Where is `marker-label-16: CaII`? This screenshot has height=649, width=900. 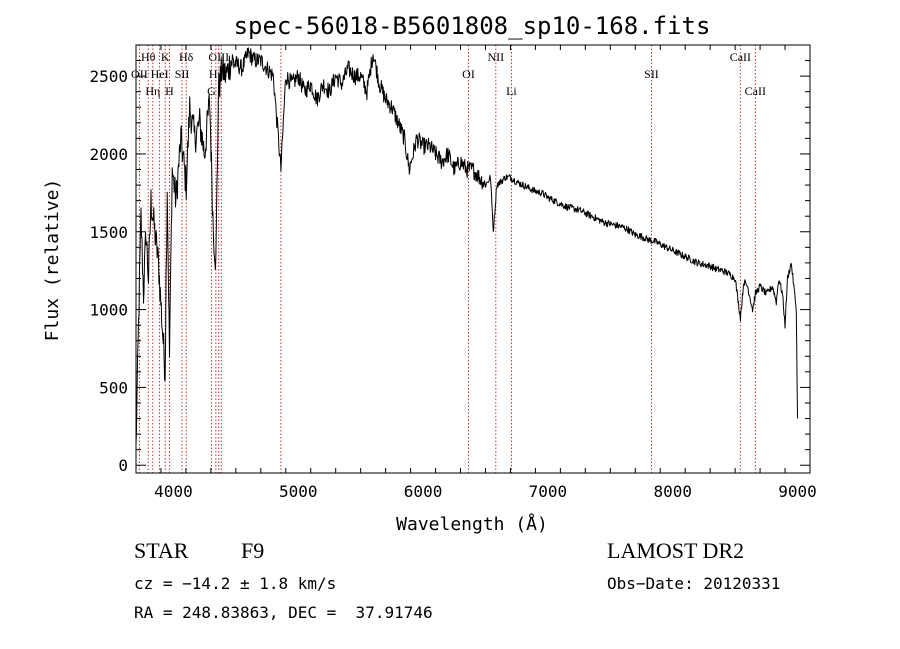
marker-label-16: CaII is located at coordinates (755, 91).